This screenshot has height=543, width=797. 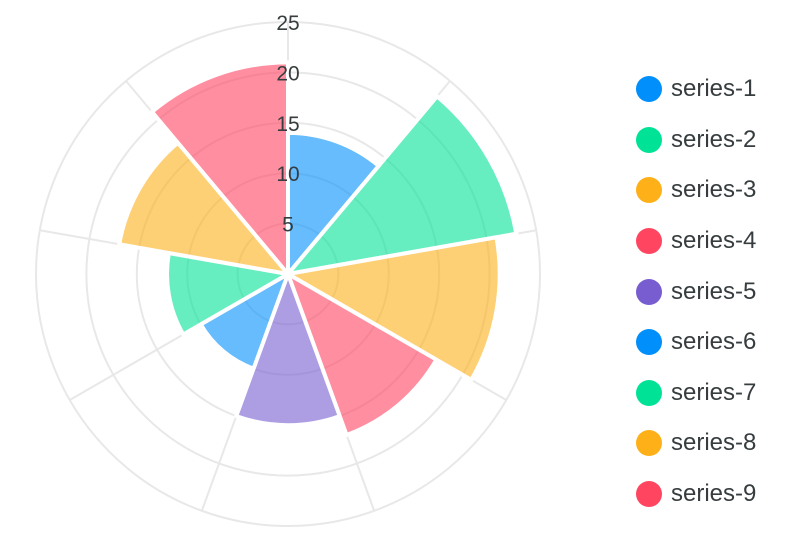 I want to click on legend-item-series-3: series-3, so click(x=716, y=190).